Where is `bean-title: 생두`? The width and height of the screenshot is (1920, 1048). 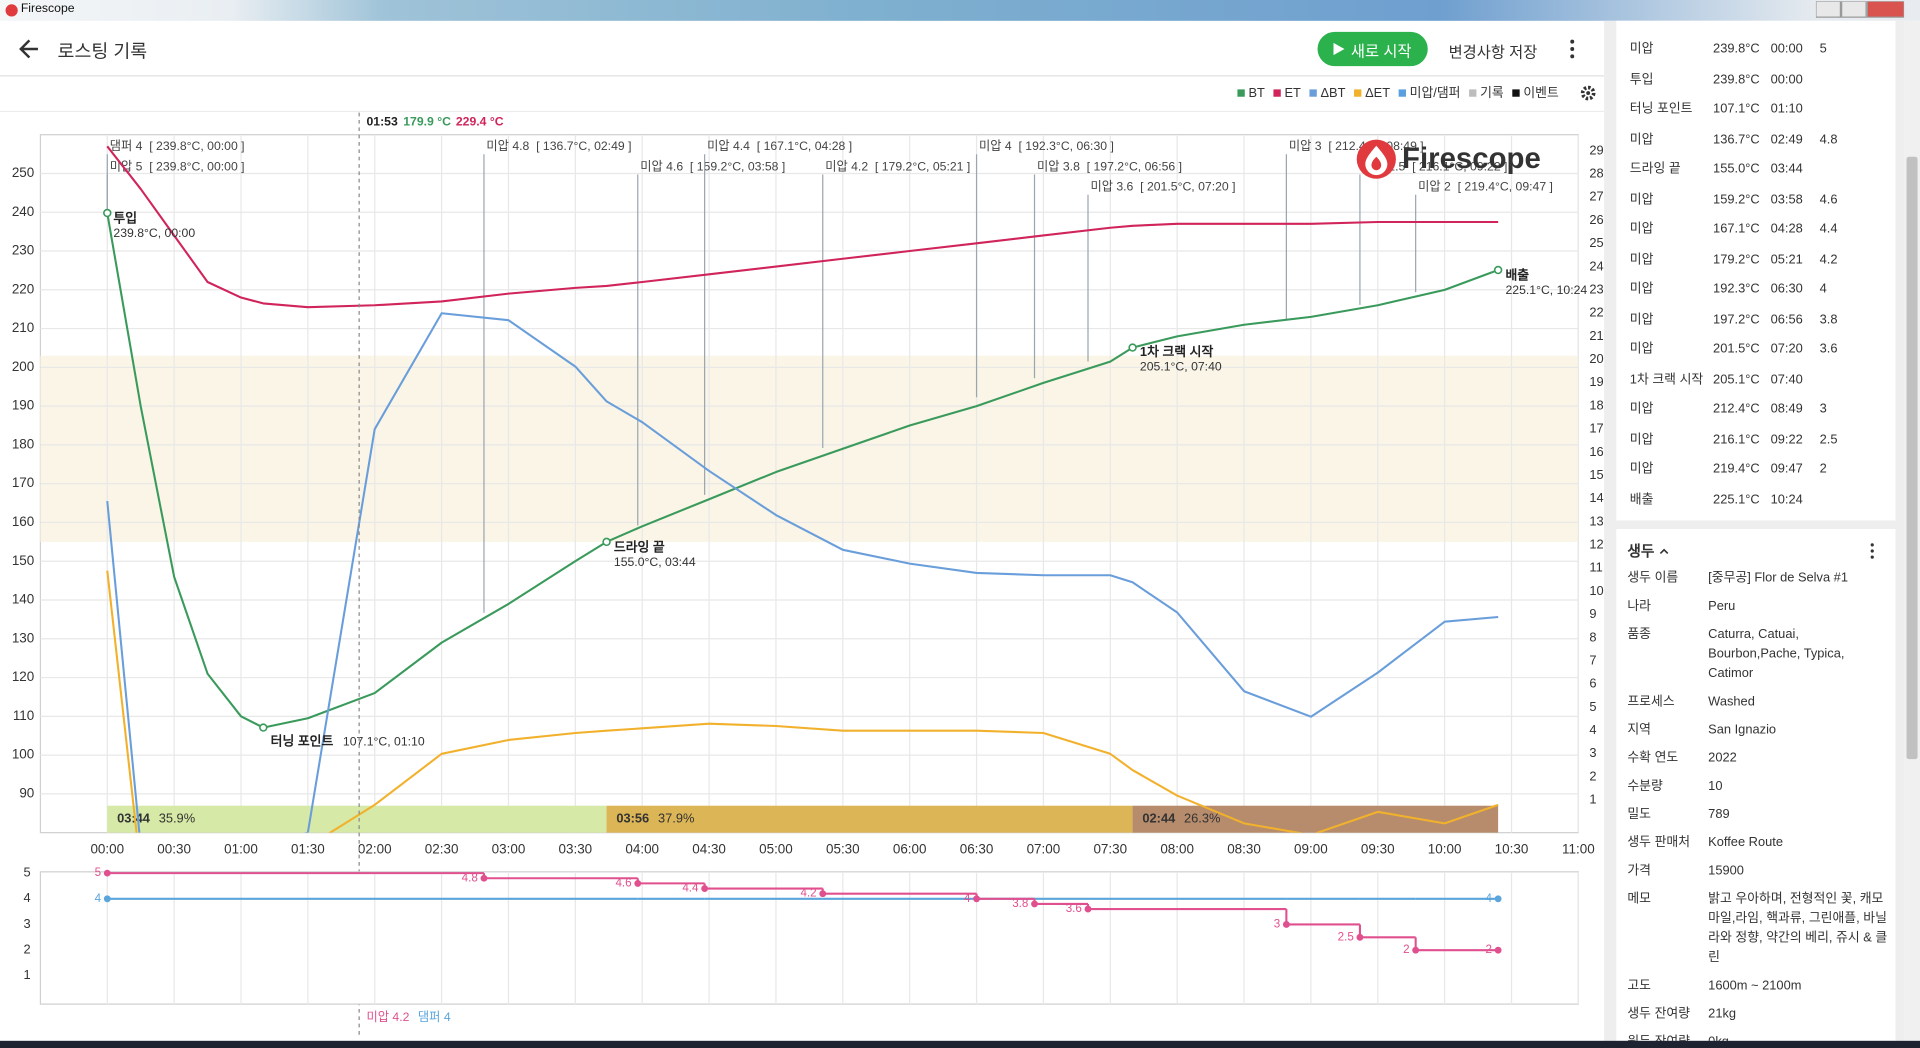
bean-title: 생두 is located at coordinates (1648, 550).